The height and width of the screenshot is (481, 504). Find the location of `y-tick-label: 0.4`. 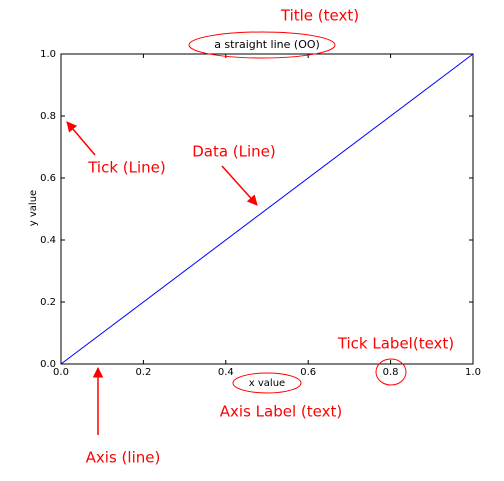

y-tick-label: 0.4 is located at coordinates (48, 240).